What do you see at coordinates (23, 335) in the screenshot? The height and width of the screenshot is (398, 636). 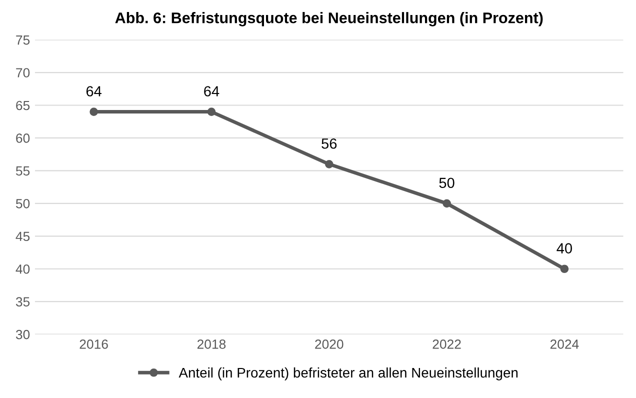 I see `y-tick-label: 30` at bounding box center [23, 335].